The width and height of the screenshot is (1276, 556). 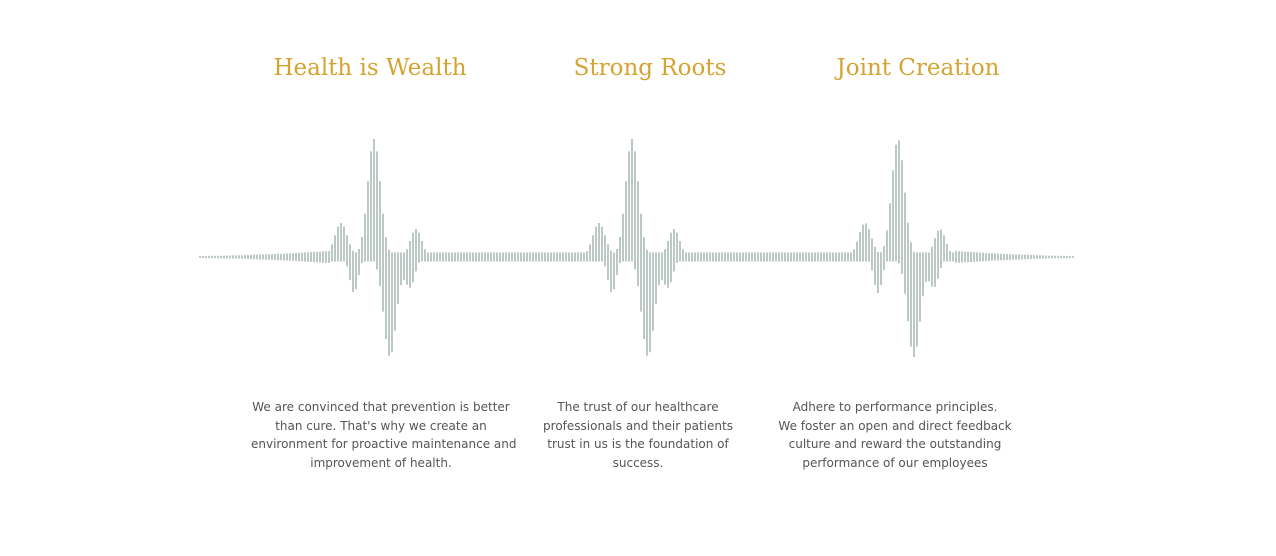 What do you see at coordinates (895, 425) in the screenshot?
I see `description-line: We foster an open and direct feedback` at bounding box center [895, 425].